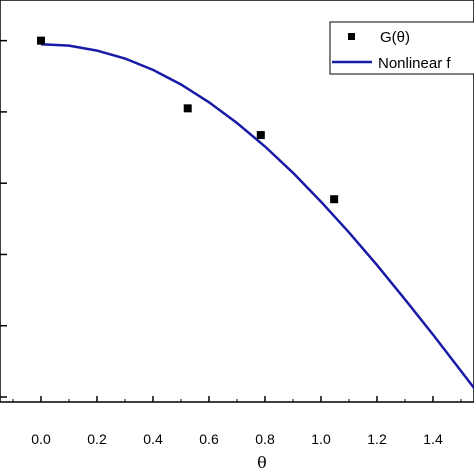  Describe the element at coordinates (395, 37) in the screenshot. I see `legend-label-series-1: G(θ)` at that location.